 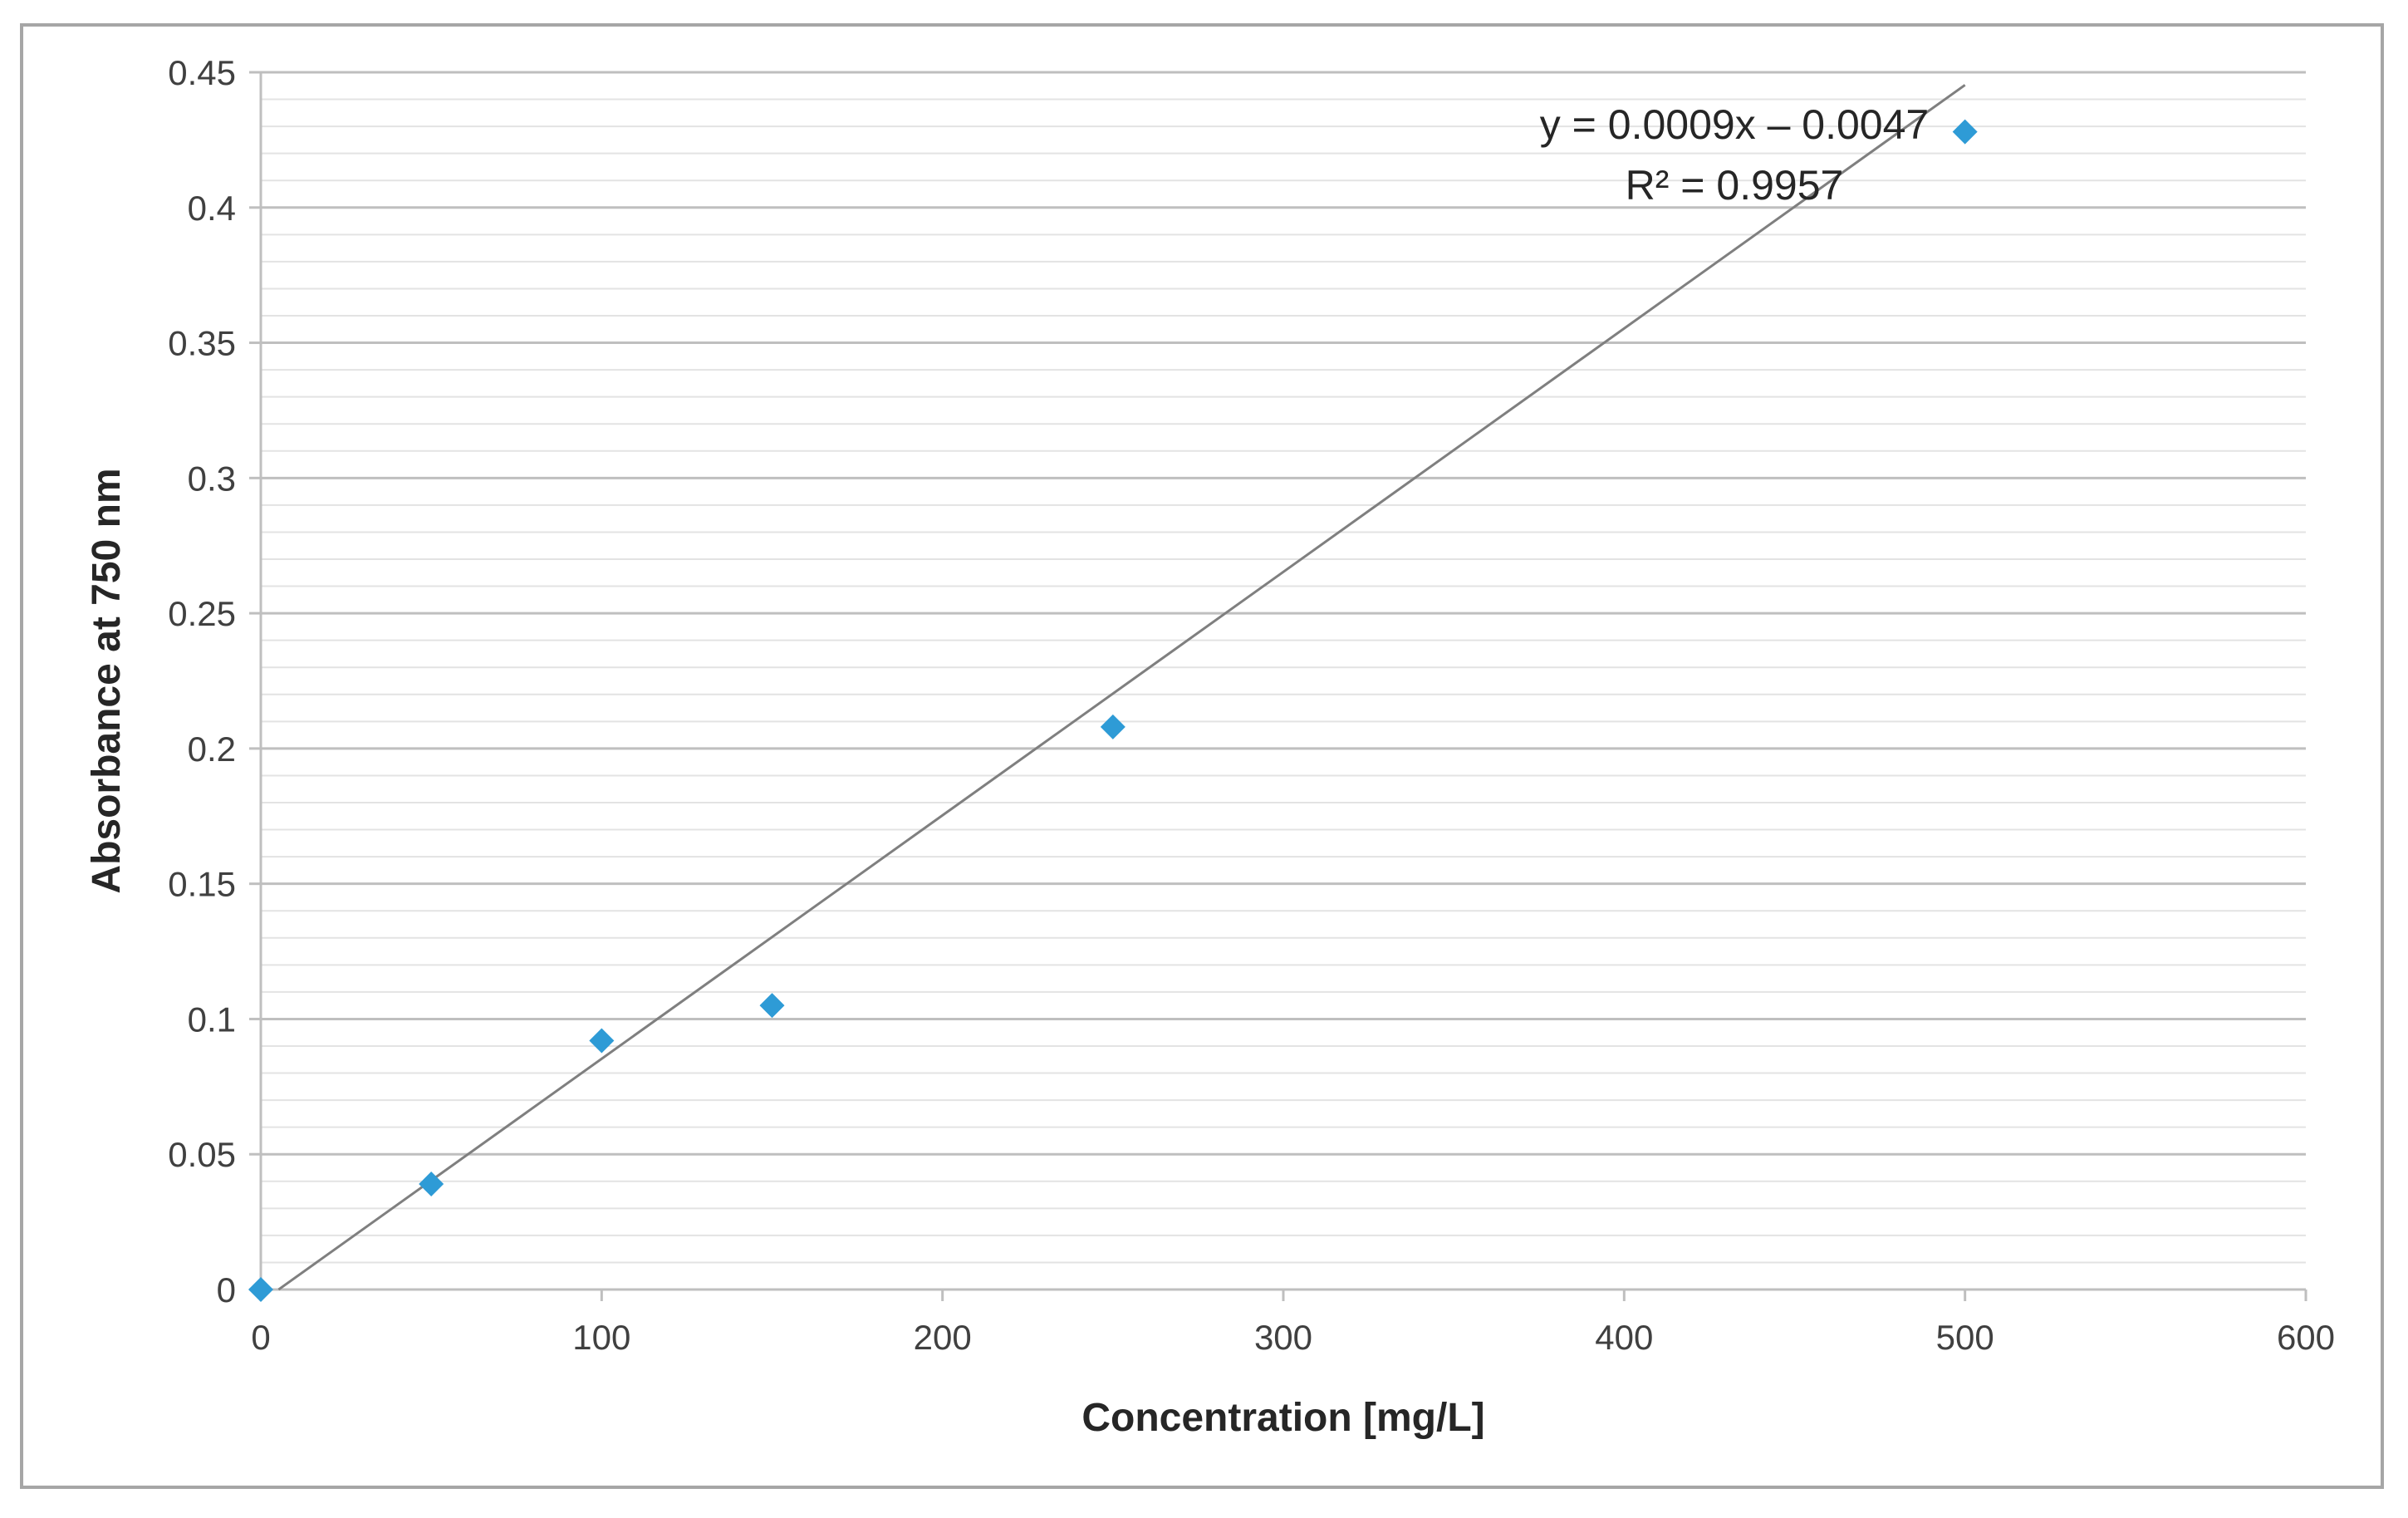 What do you see at coordinates (226, 1289) in the screenshot?
I see `y-tick-label: 0` at bounding box center [226, 1289].